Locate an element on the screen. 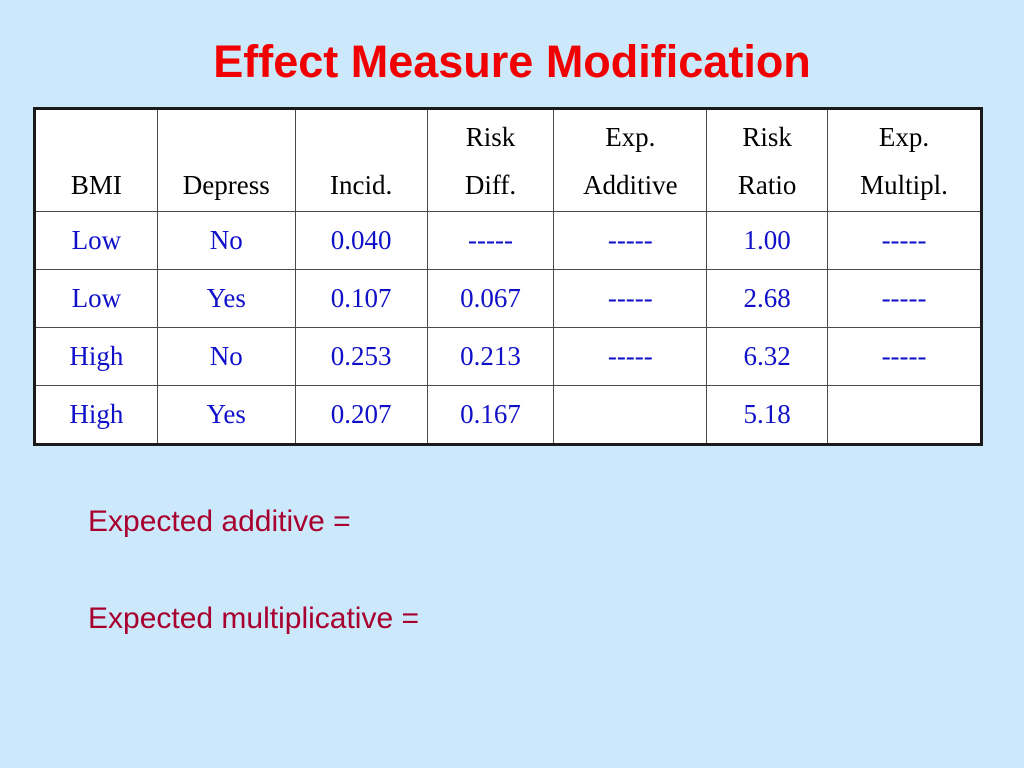 The image size is (1024, 768). cell-risk-ratio: 1.00 is located at coordinates (767, 240).